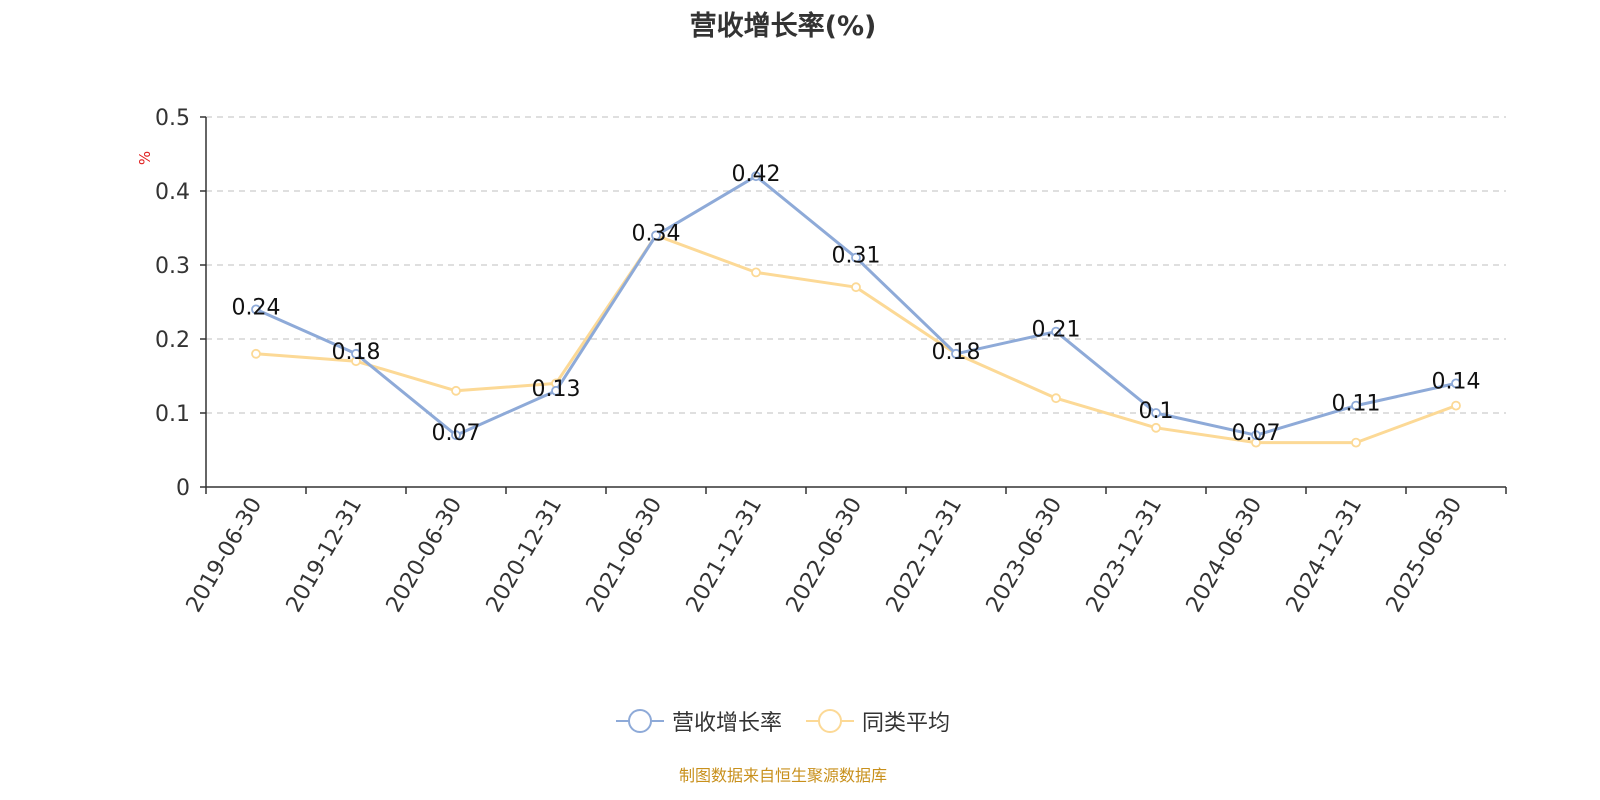  Describe the element at coordinates (825, 555) in the screenshot. I see `x-tick-label: 2022-06-30` at that location.